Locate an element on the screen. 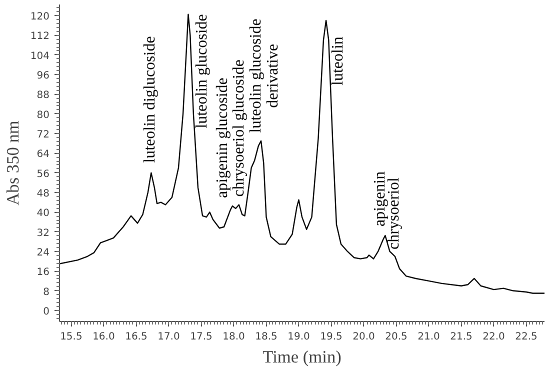 The width and height of the screenshot is (550, 369). x-tick-label: 19.5 is located at coordinates (331, 337).